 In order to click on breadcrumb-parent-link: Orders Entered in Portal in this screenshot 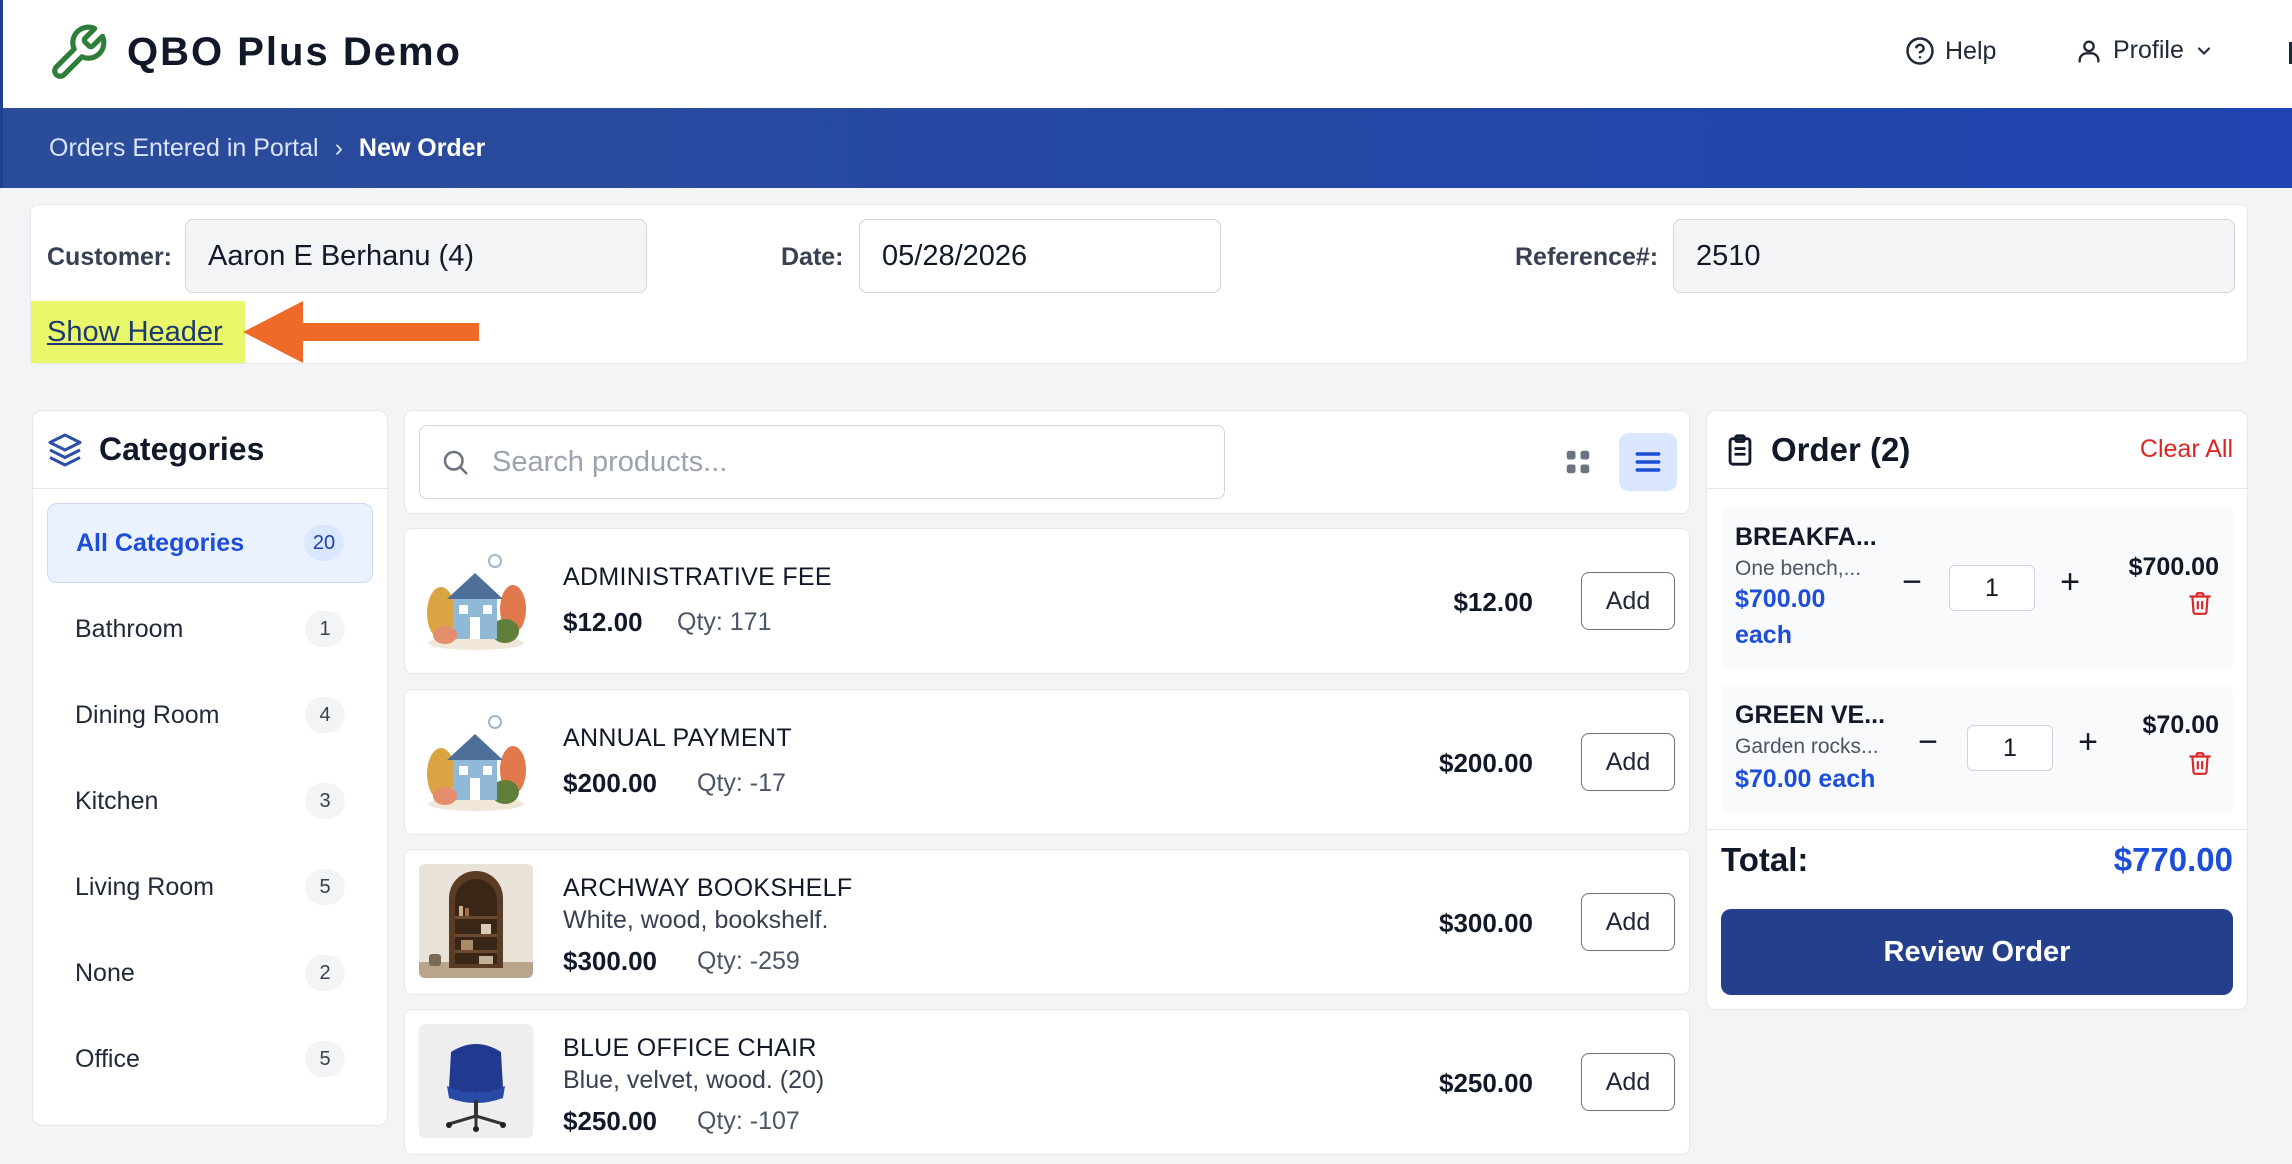, I will do `click(184, 148)`.